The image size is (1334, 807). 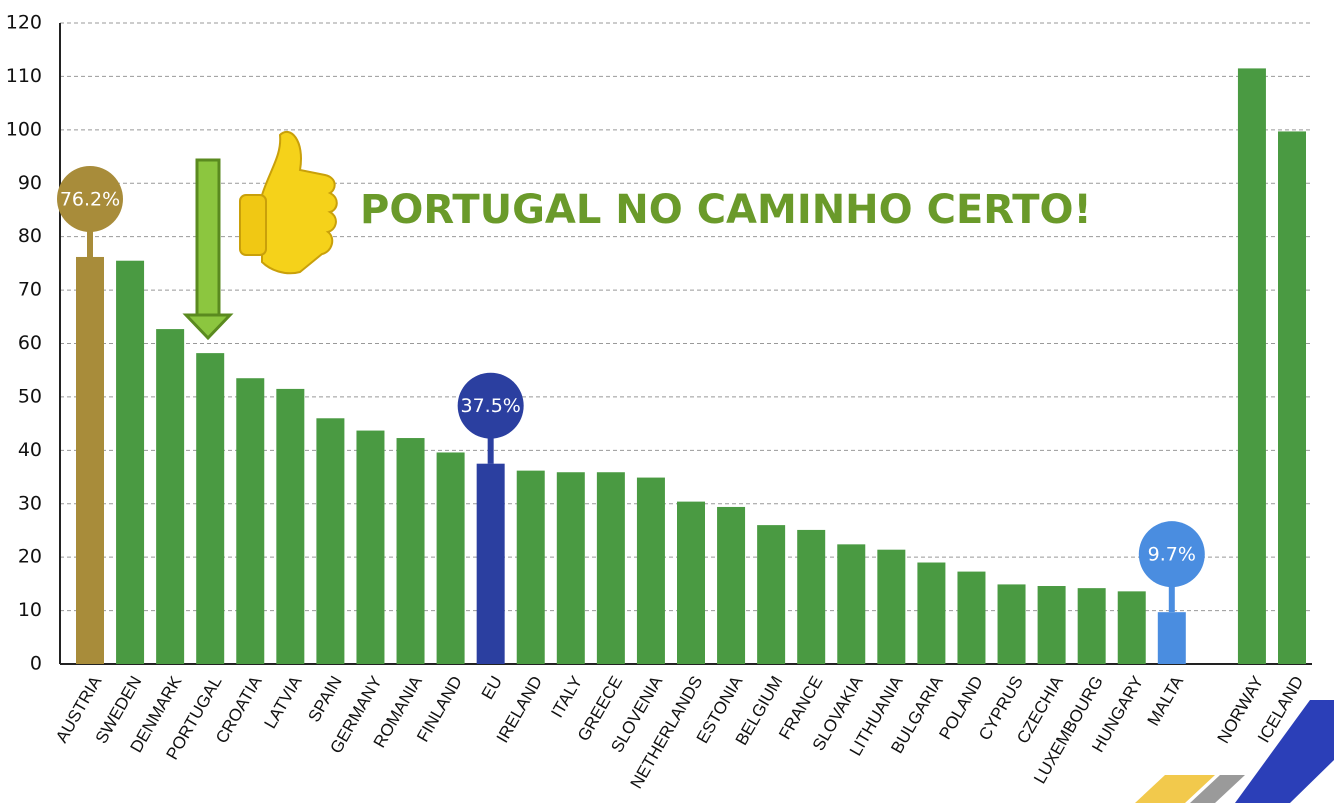 I want to click on value-label: 9.7%, so click(x=1172, y=555).